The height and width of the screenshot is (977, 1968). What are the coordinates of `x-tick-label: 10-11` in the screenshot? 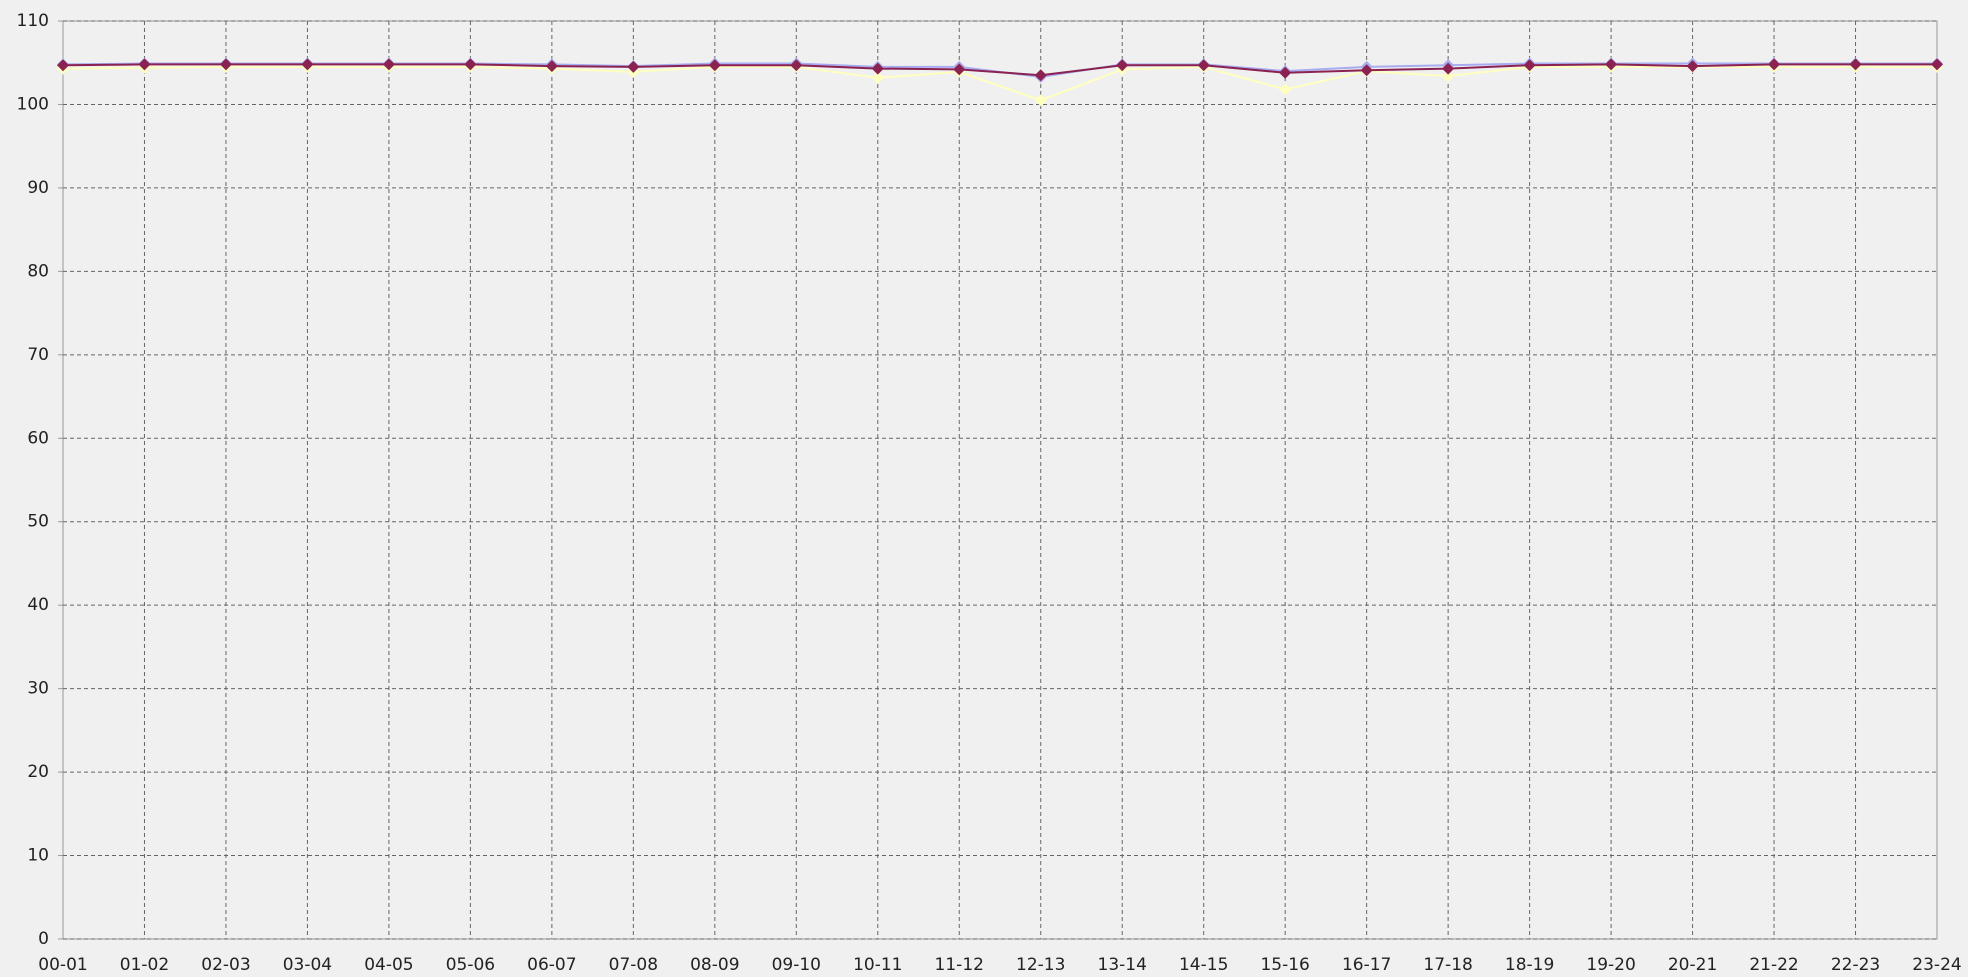 It's located at (877, 965).